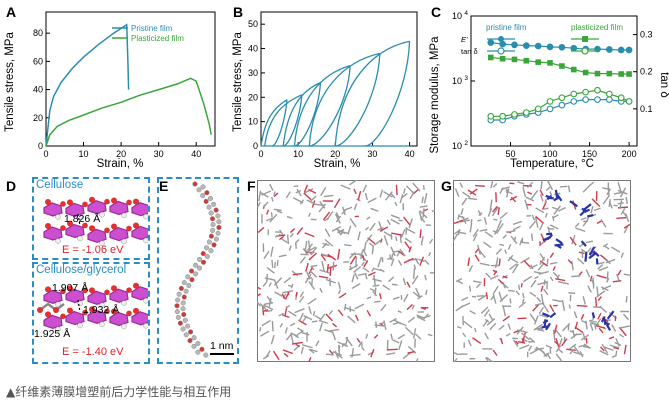  What do you see at coordinates (70, 288) in the screenshot?
I see `hbond-distance-1: 1.907 Å` at bounding box center [70, 288].